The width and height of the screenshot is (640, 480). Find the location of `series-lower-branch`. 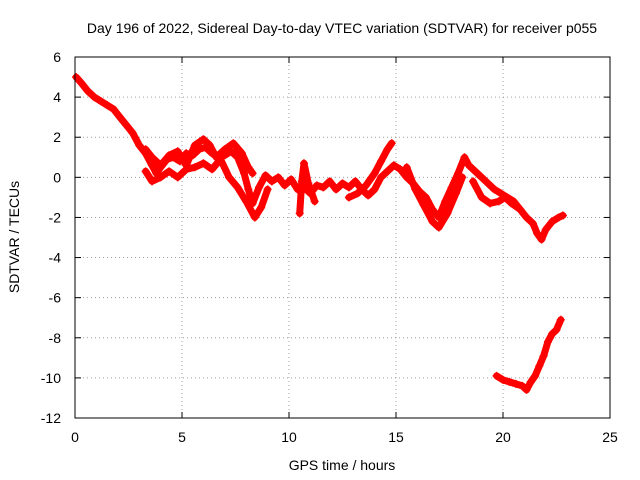

series-lower-branch is located at coordinates (207, 188).